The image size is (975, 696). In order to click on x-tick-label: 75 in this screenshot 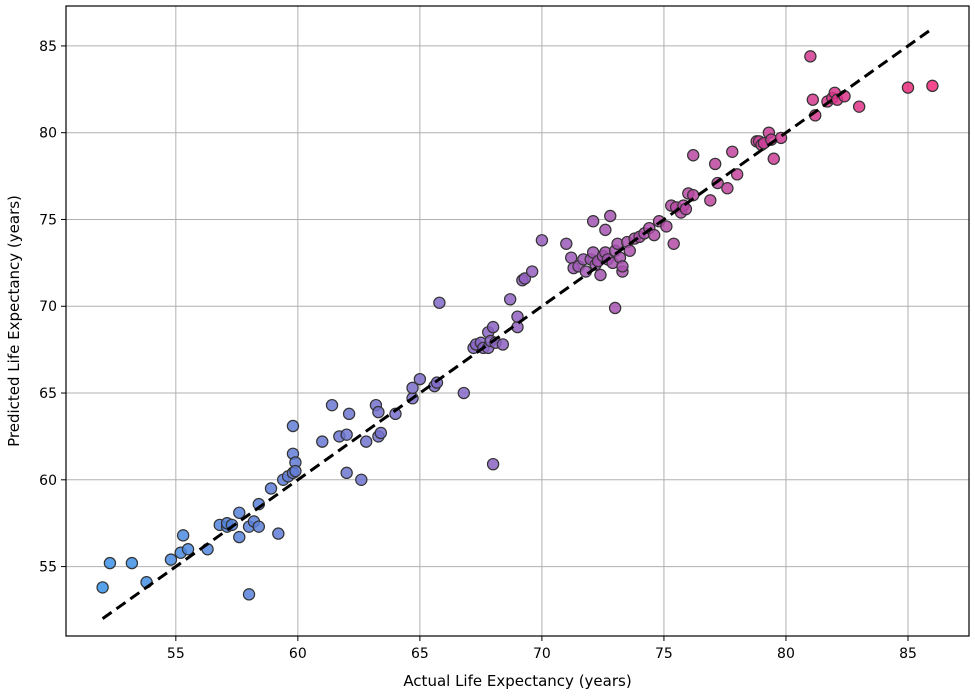, I will do `click(664, 654)`.